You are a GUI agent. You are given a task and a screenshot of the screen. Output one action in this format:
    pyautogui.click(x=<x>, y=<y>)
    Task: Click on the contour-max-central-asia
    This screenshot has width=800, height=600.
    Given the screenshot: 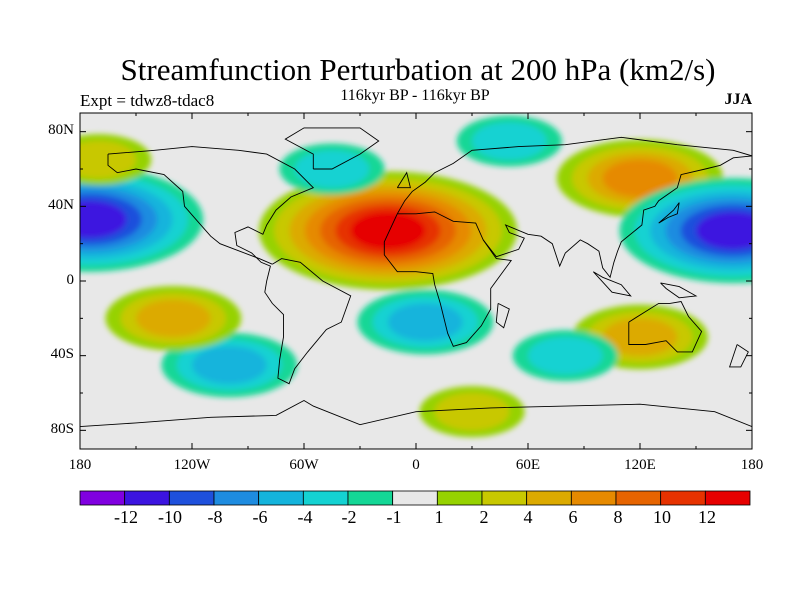 What is the action you would take?
    pyautogui.click(x=640, y=178)
    